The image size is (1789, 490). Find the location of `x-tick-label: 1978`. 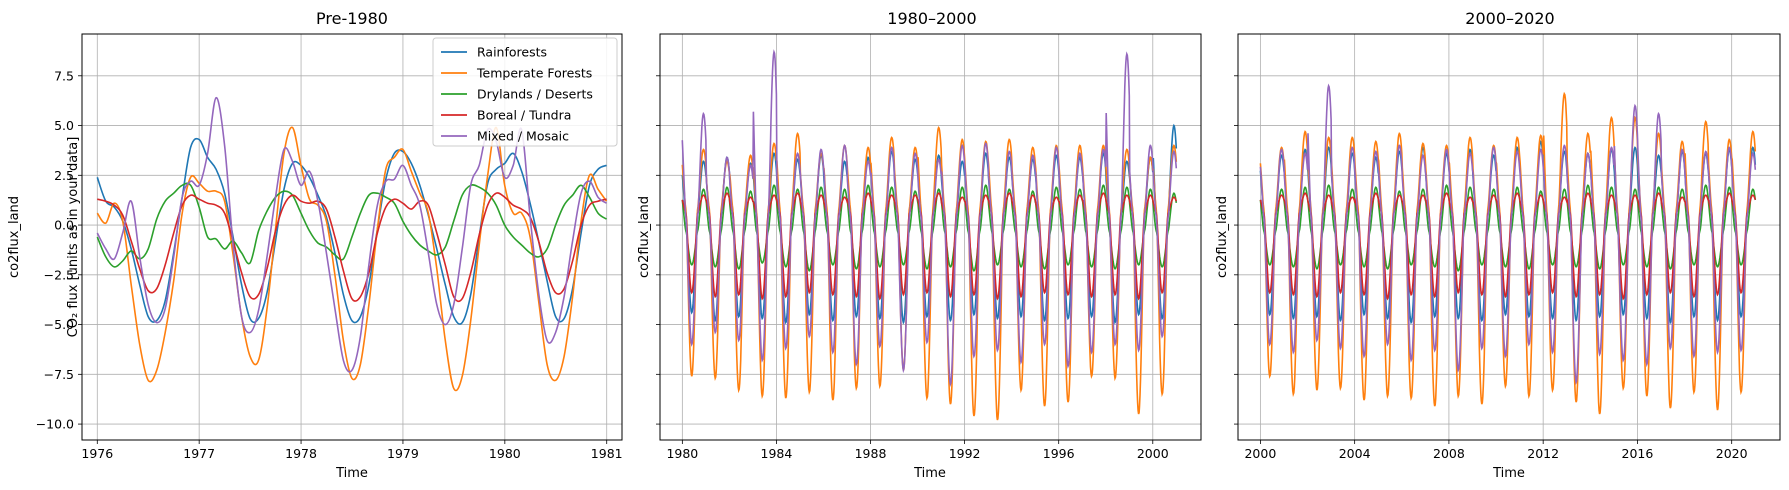

x-tick-label: 1978 is located at coordinates (301, 453).